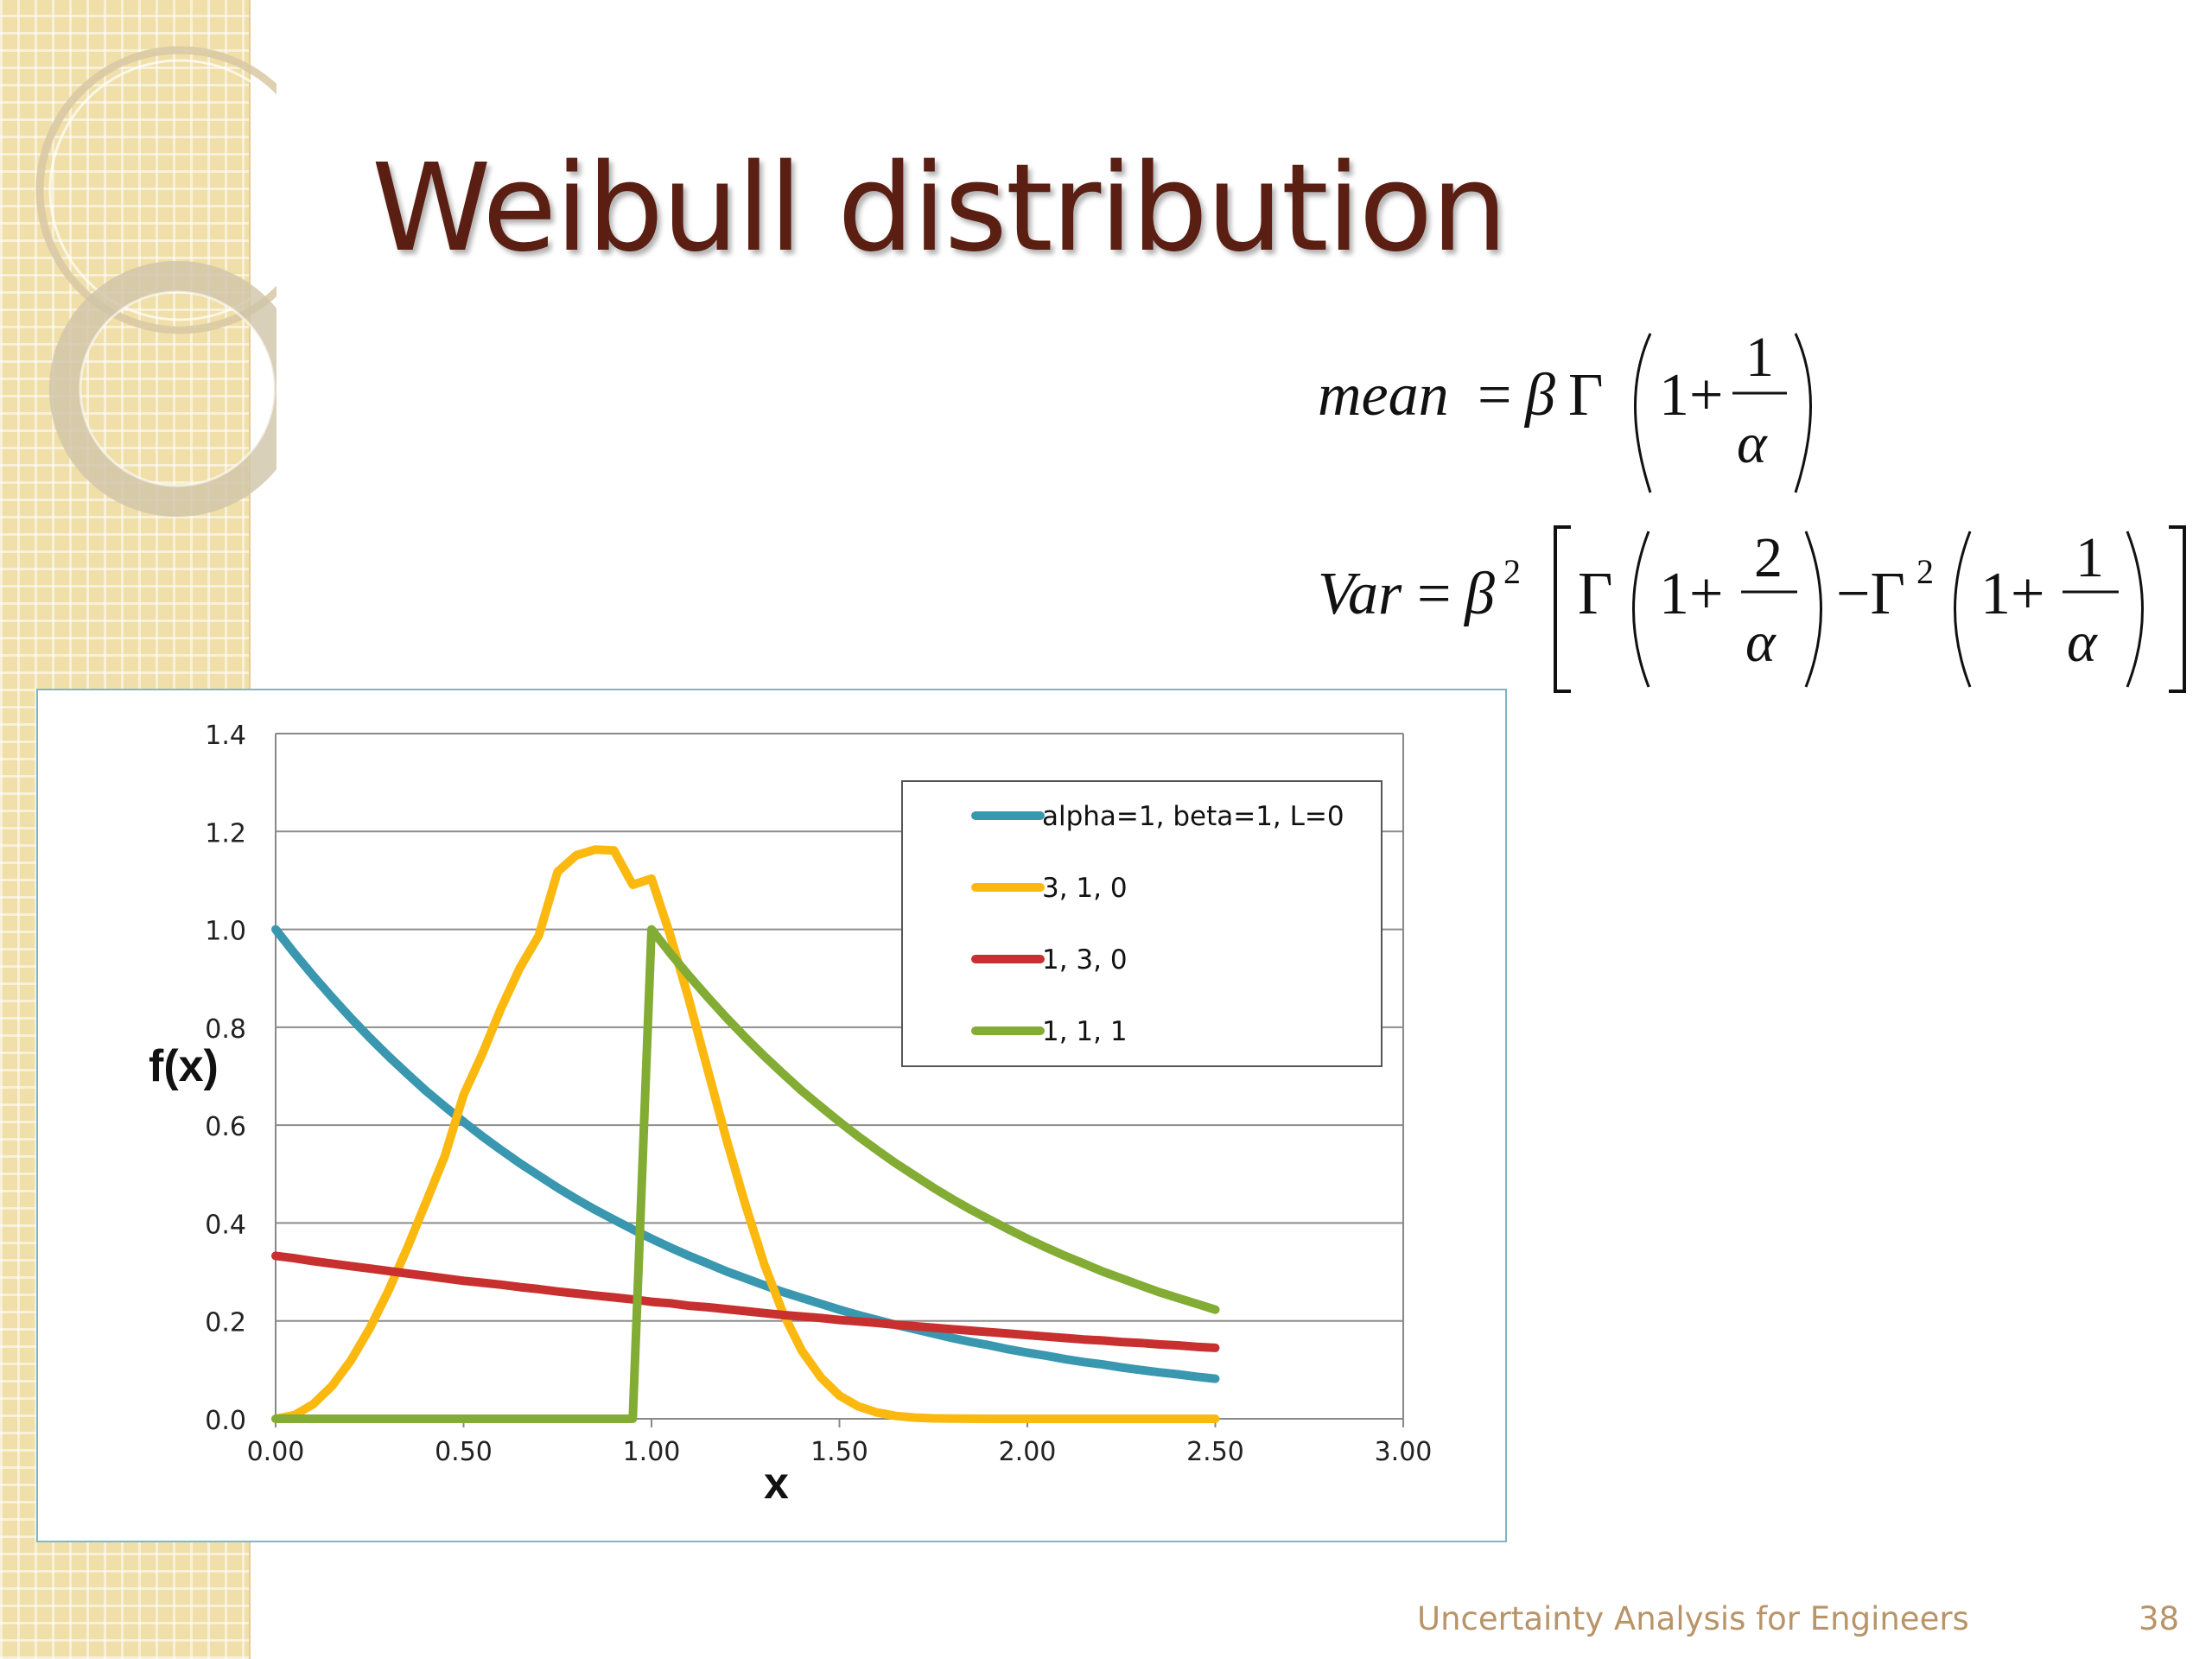  What do you see at coordinates (2159, 1618) in the screenshot?
I see `page-number: 38` at bounding box center [2159, 1618].